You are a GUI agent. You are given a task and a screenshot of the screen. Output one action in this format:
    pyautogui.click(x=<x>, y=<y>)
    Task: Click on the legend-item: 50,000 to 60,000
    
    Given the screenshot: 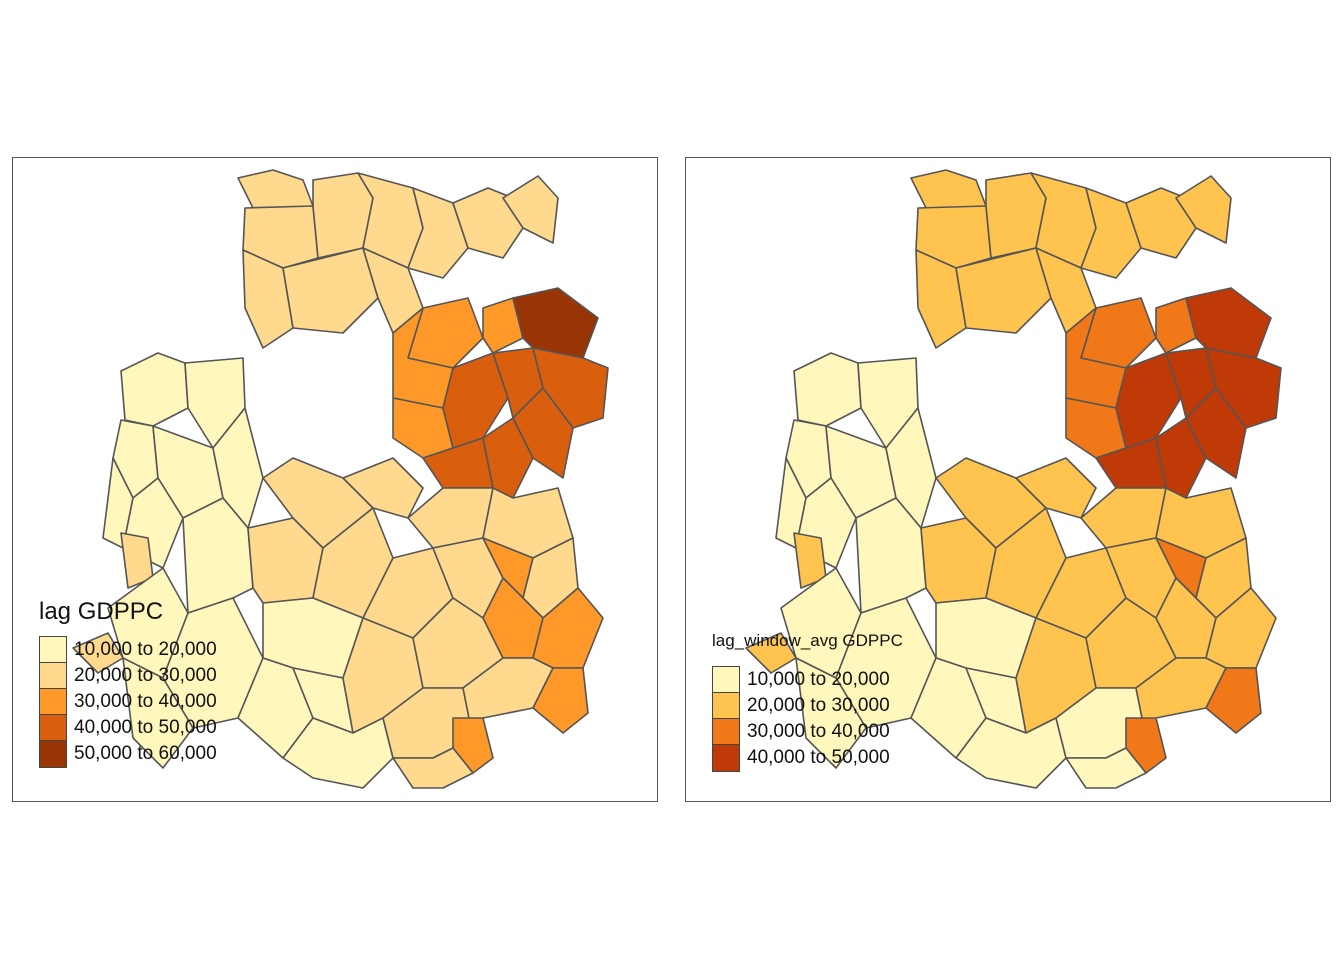 What is the action you would take?
    pyautogui.click(x=128, y=754)
    